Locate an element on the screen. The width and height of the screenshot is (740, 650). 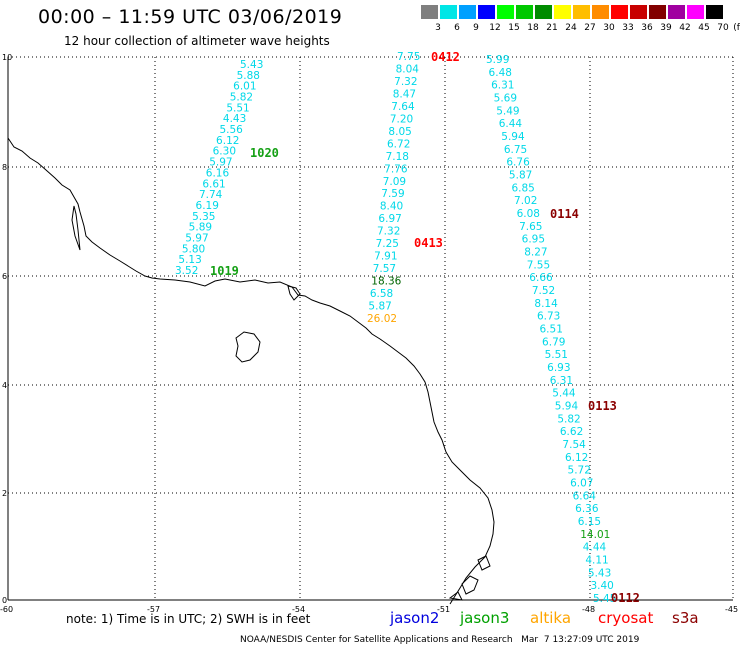
latitude-tick: 0 is located at coordinates (4, 600).